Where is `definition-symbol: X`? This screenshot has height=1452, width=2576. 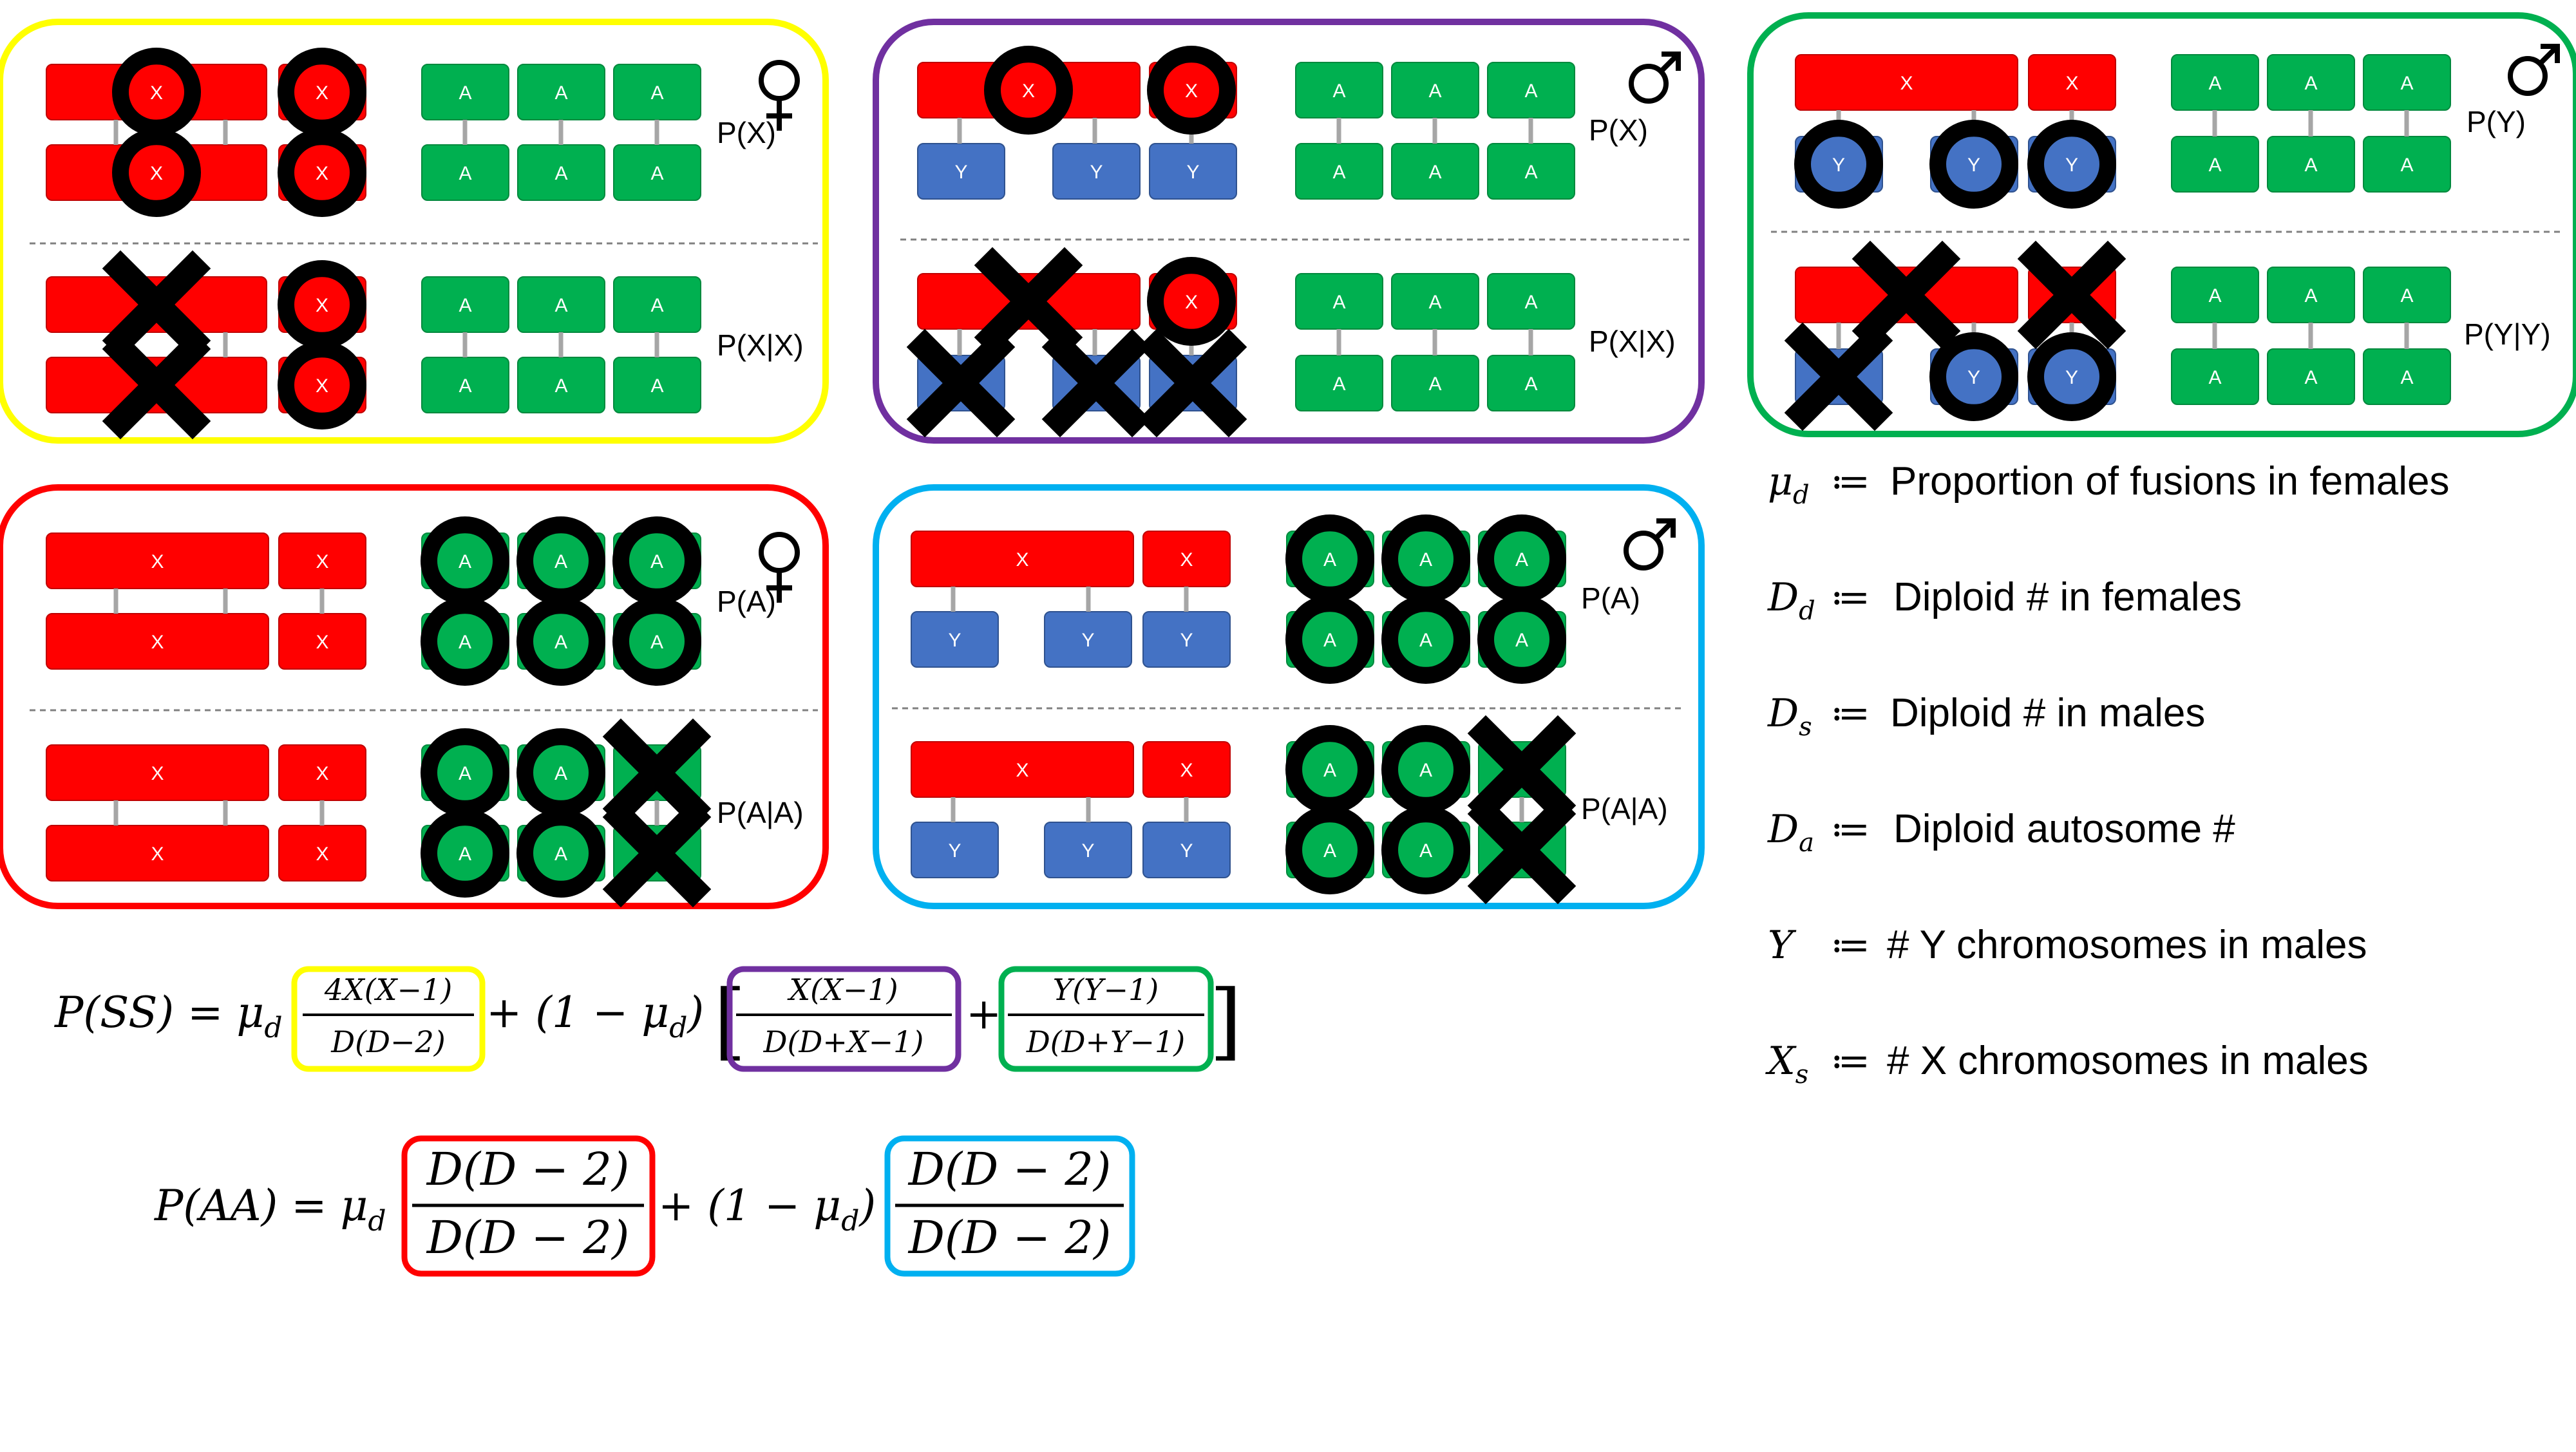
definition-symbol: X is located at coordinates (1781, 1061).